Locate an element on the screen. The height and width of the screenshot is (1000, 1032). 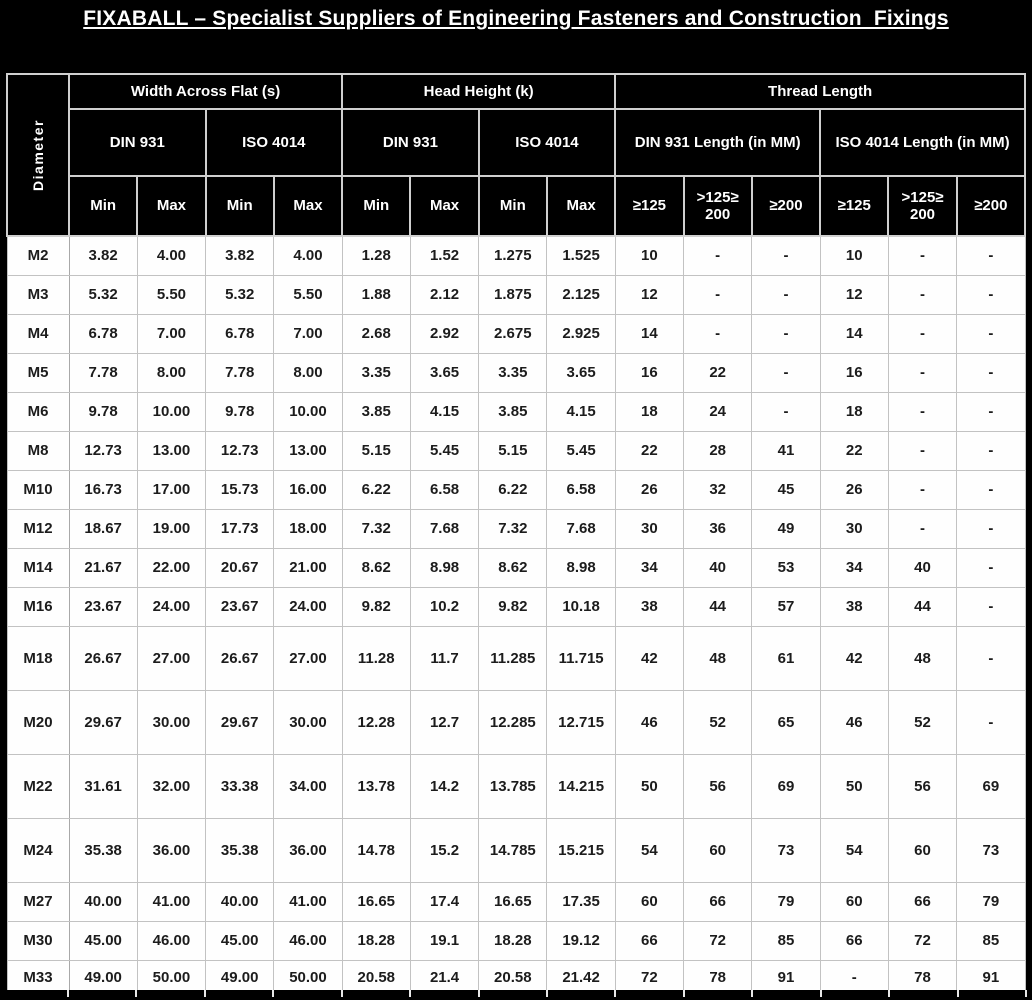
cell: 13.00 is located at coordinates (308, 450).